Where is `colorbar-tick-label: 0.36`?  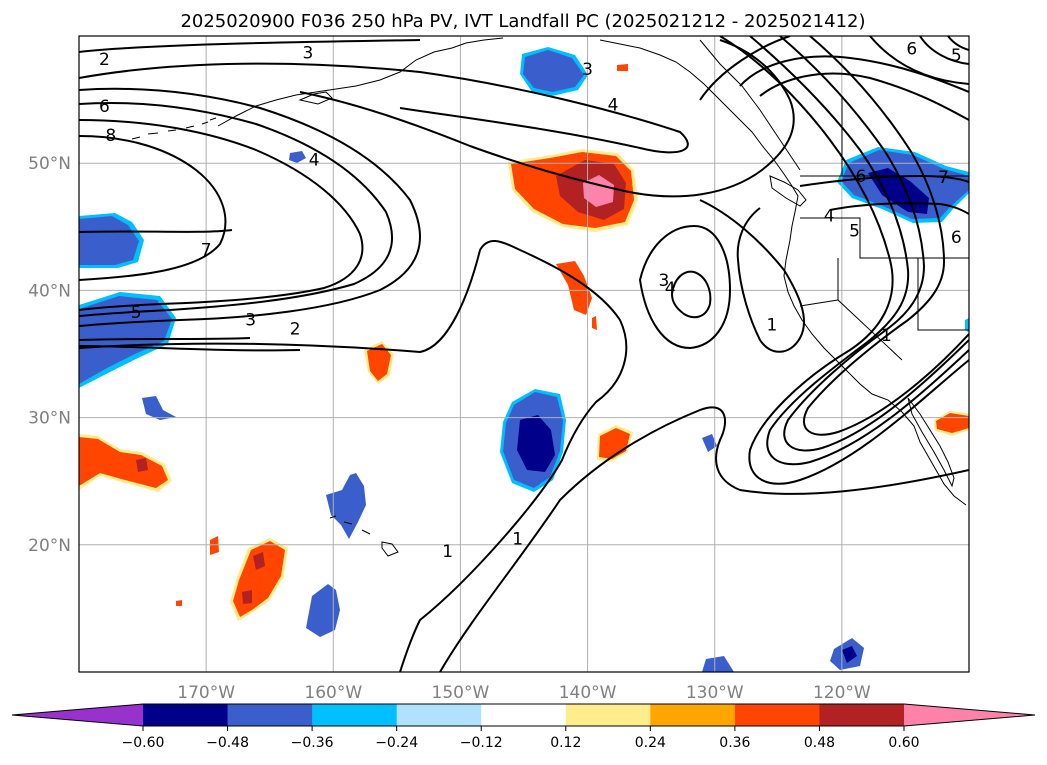
colorbar-tick-label: 0.36 is located at coordinates (734, 743).